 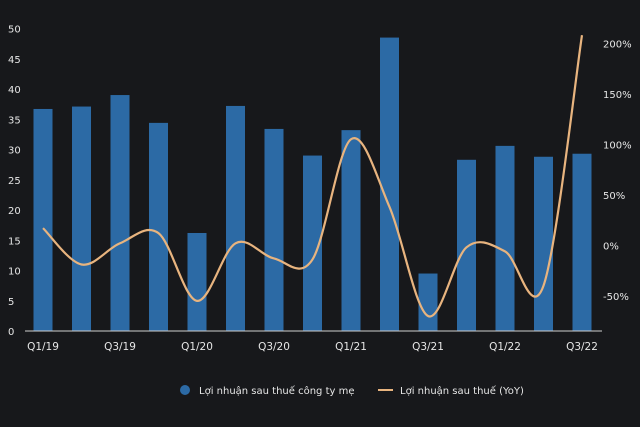 What do you see at coordinates (428, 347) in the screenshot?
I see `x-tick-label: Q3/21` at bounding box center [428, 347].